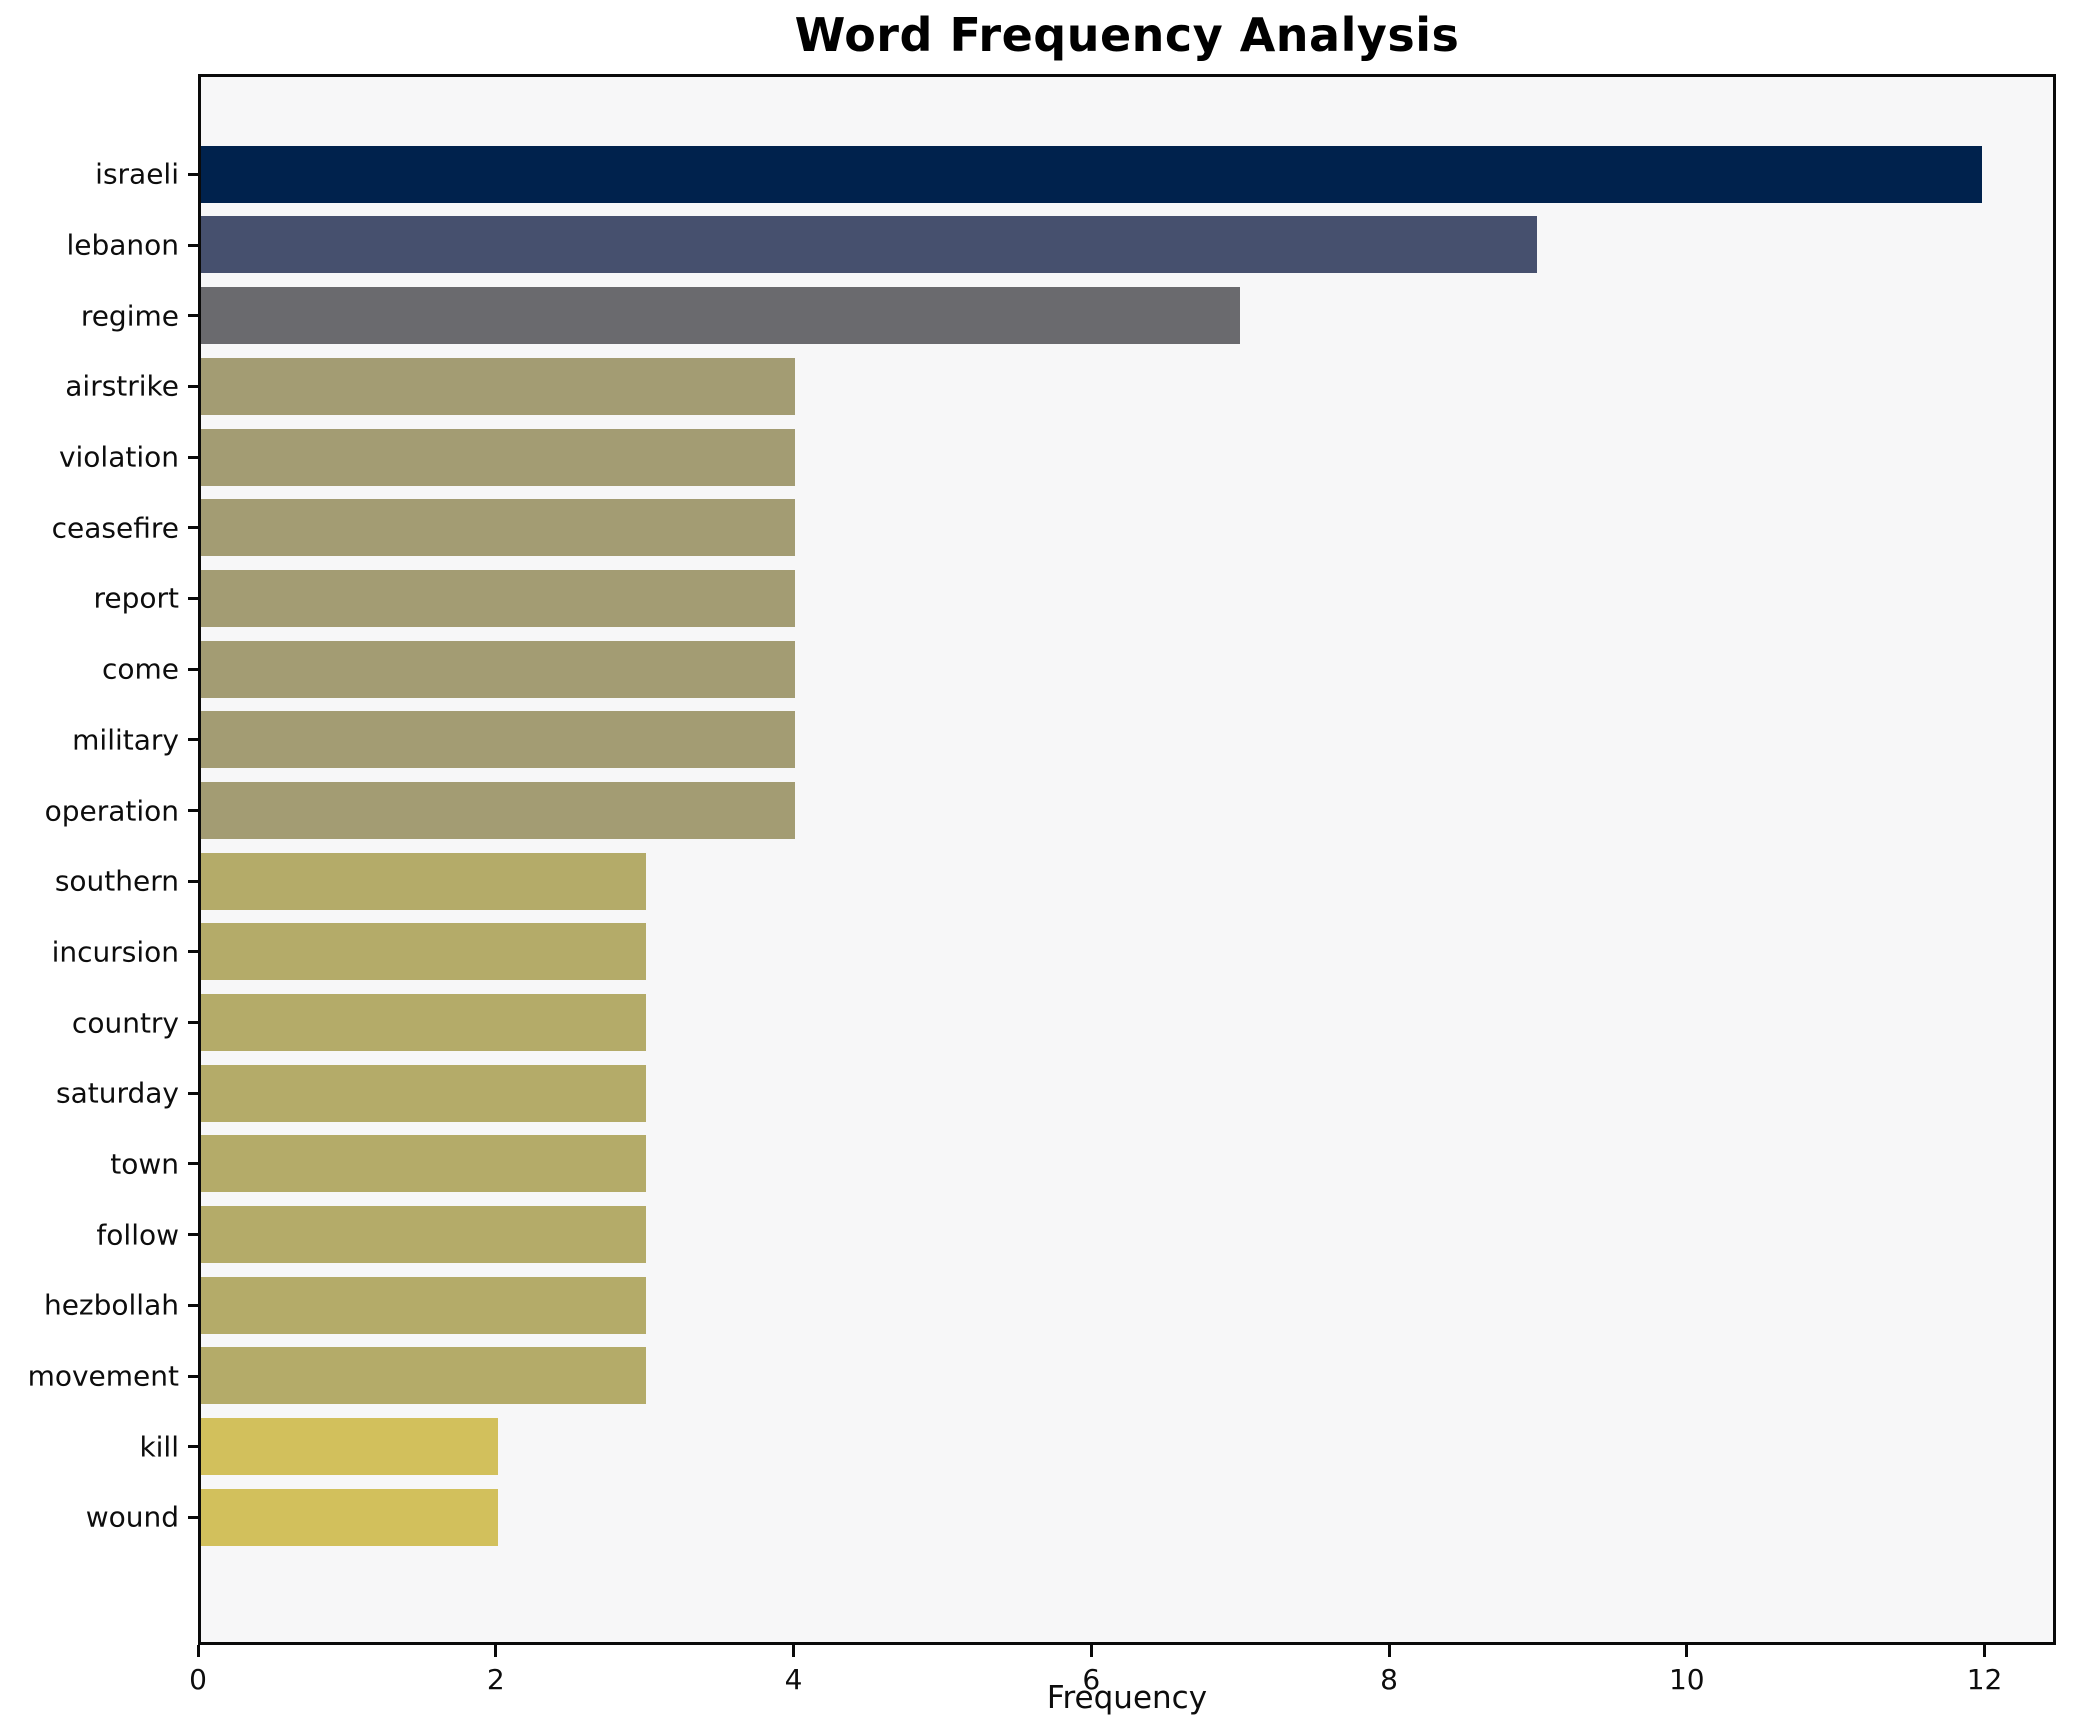 This screenshot has width=2075, height=1722. Describe the element at coordinates (1069, 1517) in the screenshot. I see `bar-row: wound` at that location.